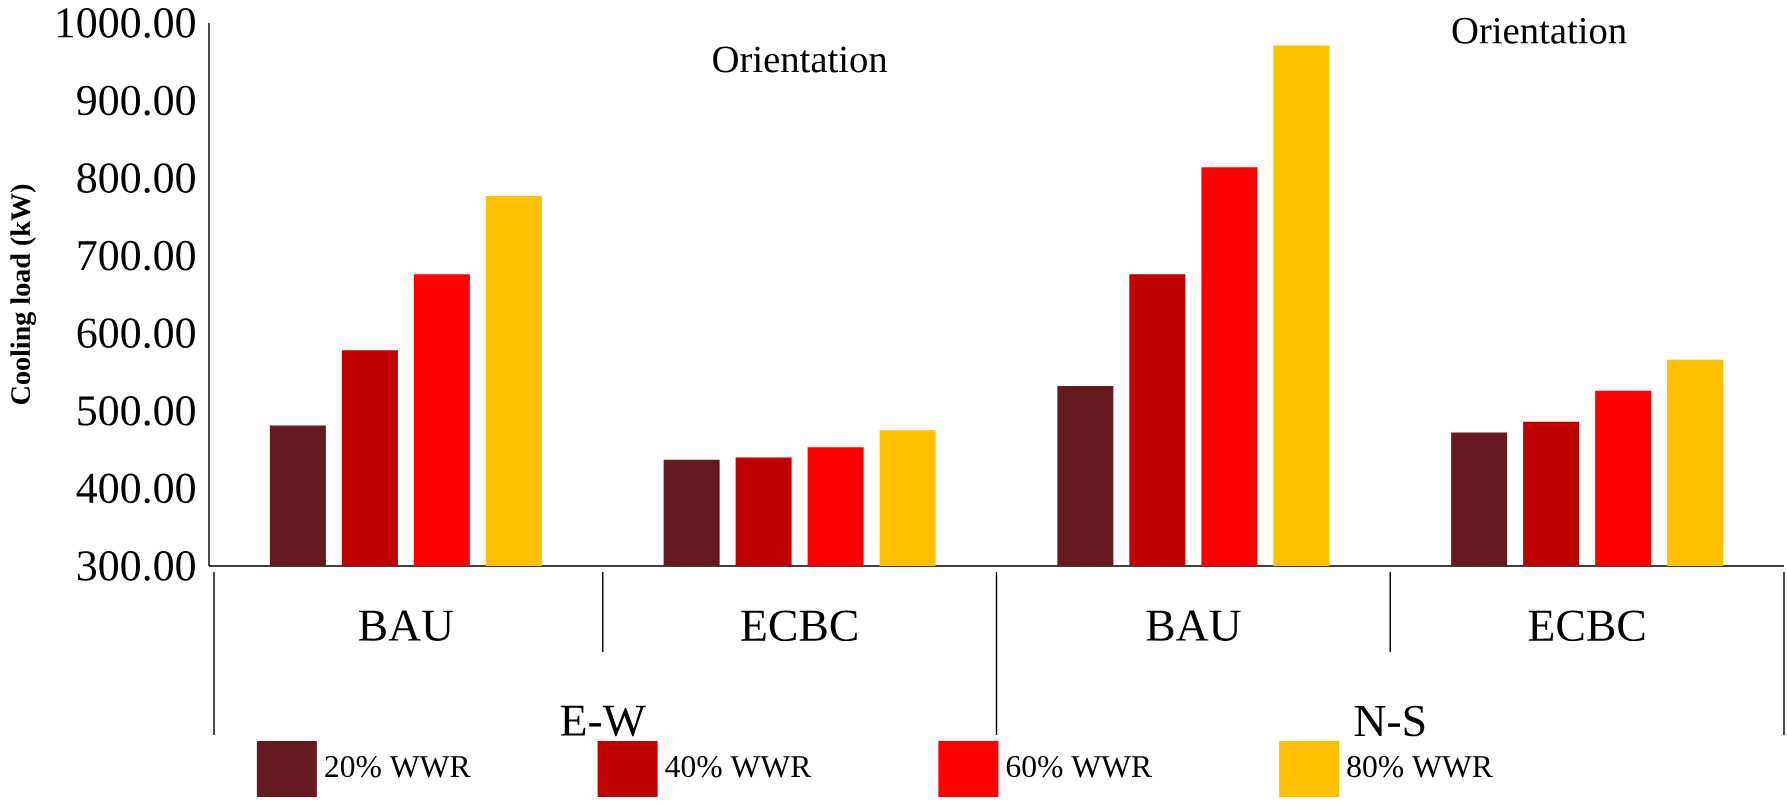 The height and width of the screenshot is (806, 1787). What do you see at coordinates (136, 178) in the screenshot?
I see `y-tick-label: 800.00` at bounding box center [136, 178].